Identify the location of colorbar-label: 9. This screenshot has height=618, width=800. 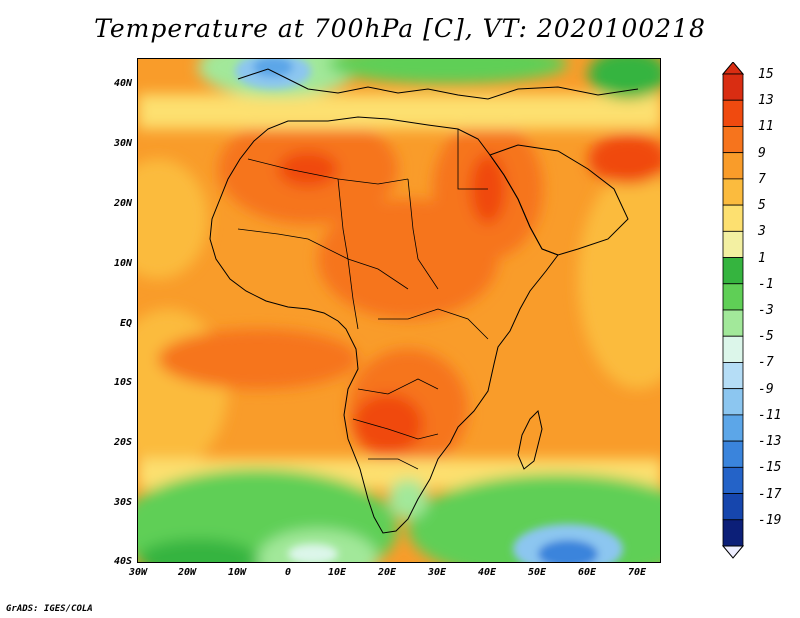
(762, 153).